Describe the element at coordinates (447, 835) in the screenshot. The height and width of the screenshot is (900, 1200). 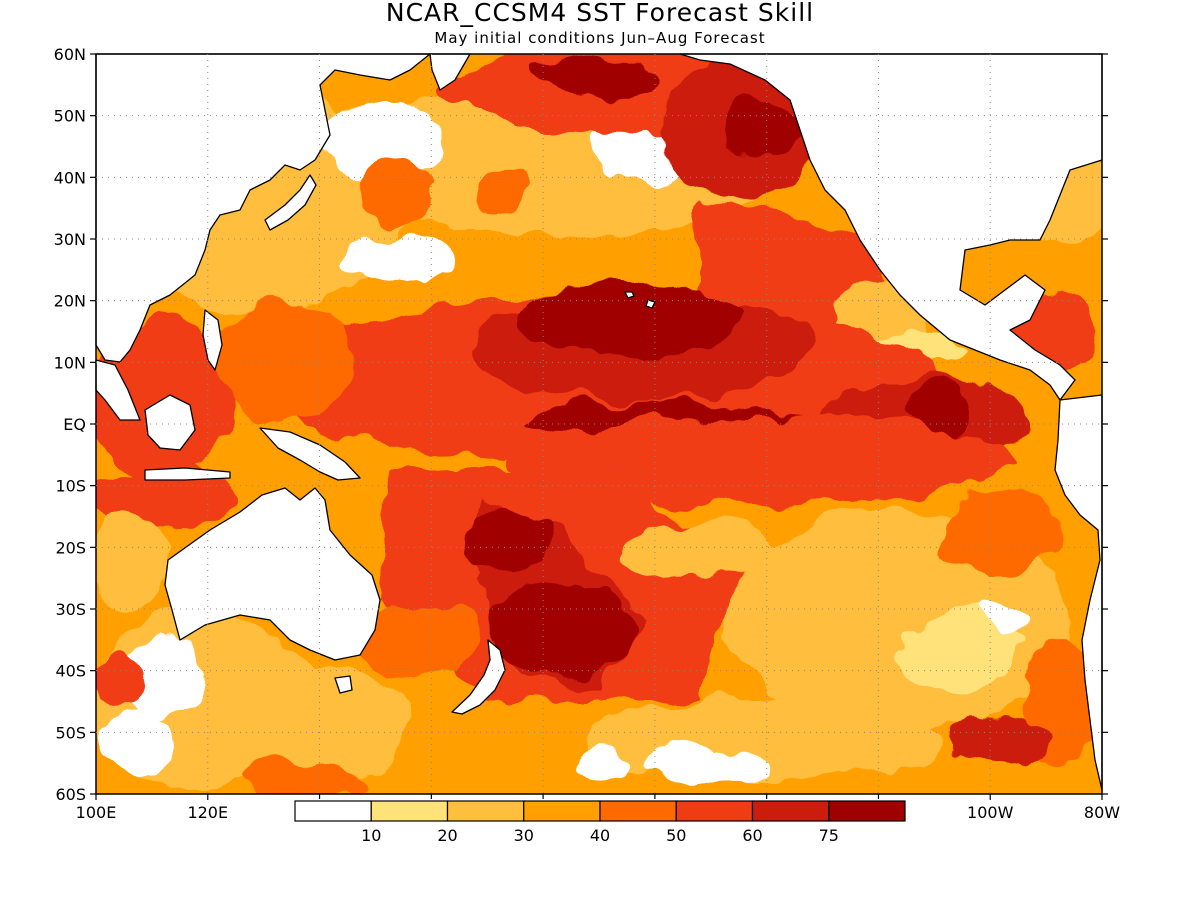
I see `colorbar-label: 20` at that location.